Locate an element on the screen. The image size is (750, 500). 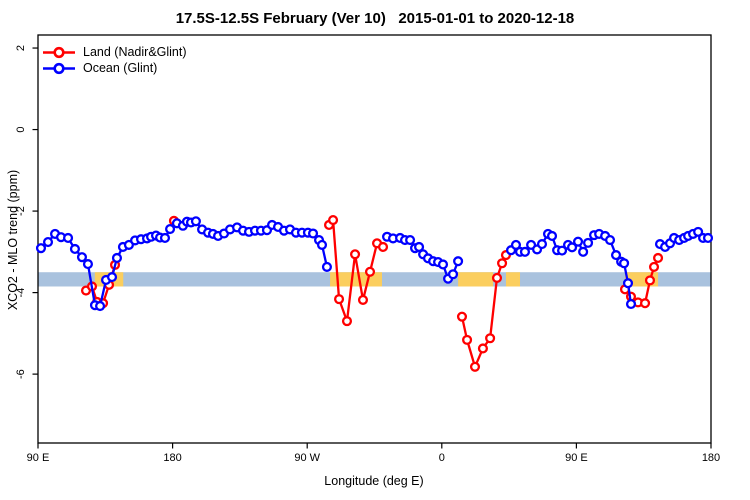
y-axis-label: XCO2 - MLO trend (ppm) is located at coordinates (13, 240).